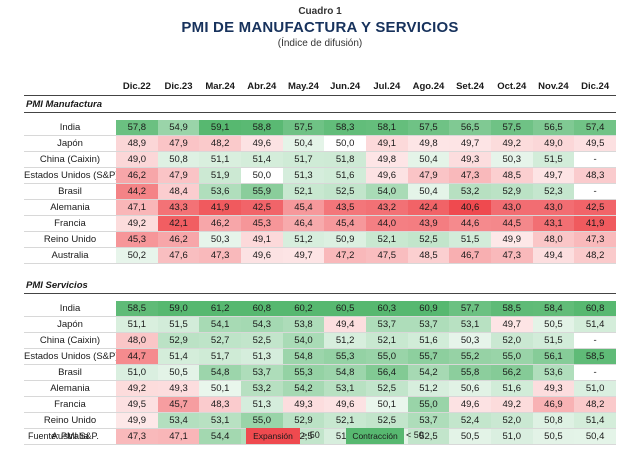  What do you see at coordinates (553, 255) in the screenshot?
I see `value-cell: 49,4` at bounding box center [553, 255].